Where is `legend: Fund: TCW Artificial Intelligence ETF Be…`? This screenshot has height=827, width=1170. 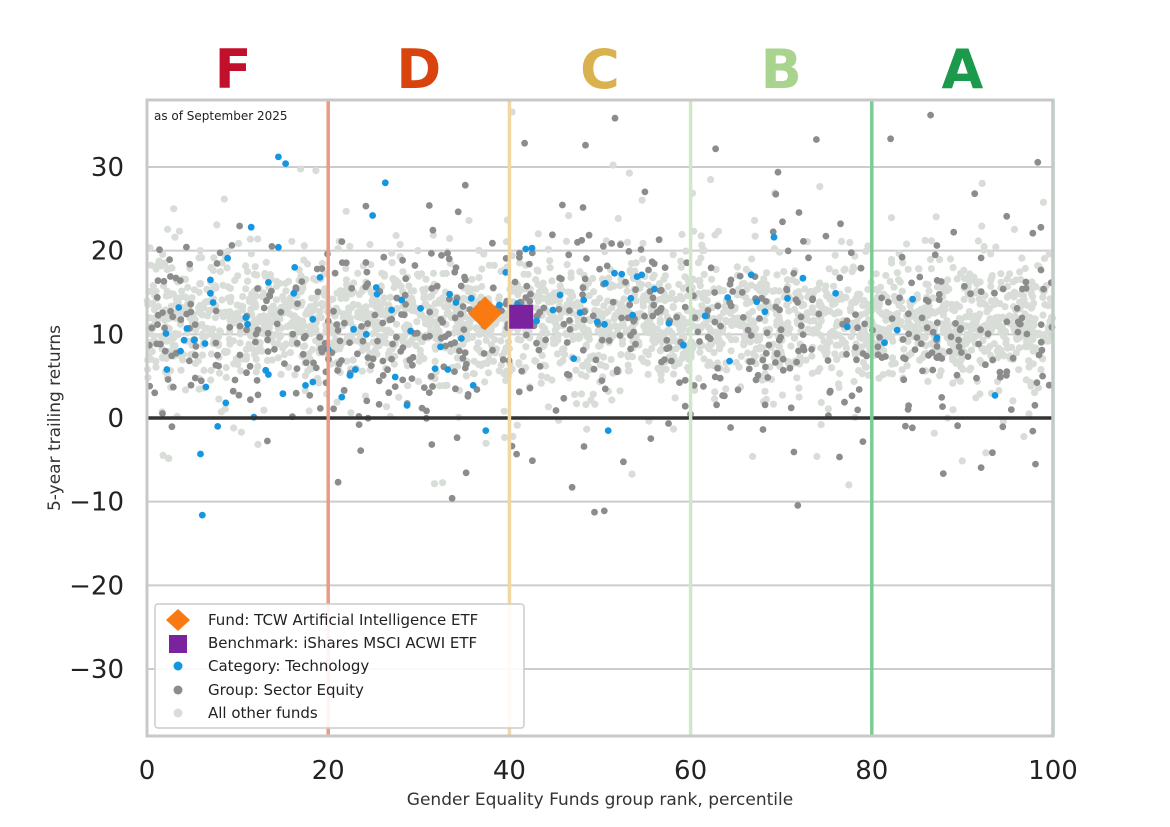 legend: Fund: TCW Artificial Intelligence ETF Be… is located at coordinates (339, 666).